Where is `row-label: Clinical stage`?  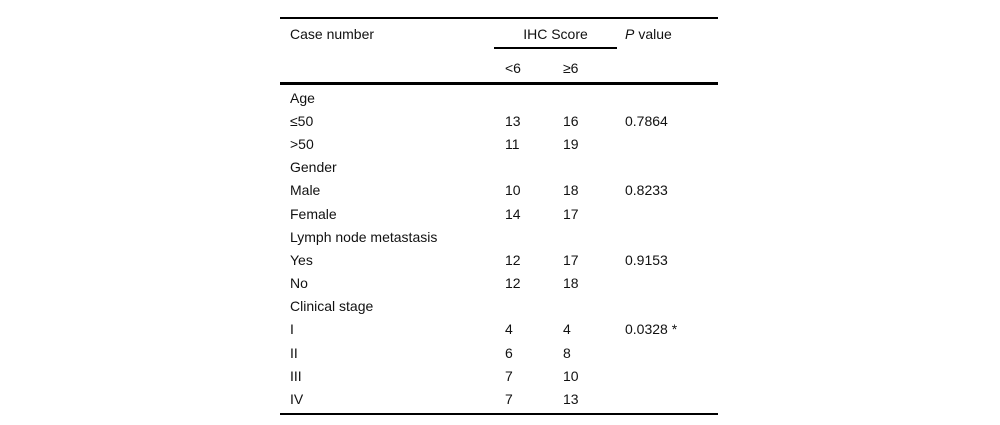 row-label: Clinical stage is located at coordinates (332, 306).